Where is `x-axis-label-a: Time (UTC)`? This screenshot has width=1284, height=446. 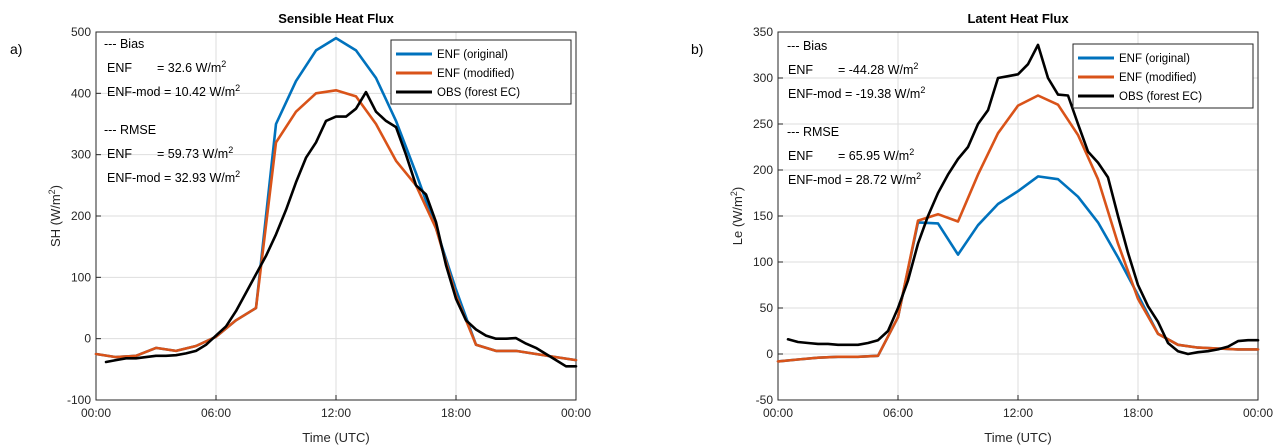 x-axis-label-a: Time (UTC) is located at coordinates (335, 437).